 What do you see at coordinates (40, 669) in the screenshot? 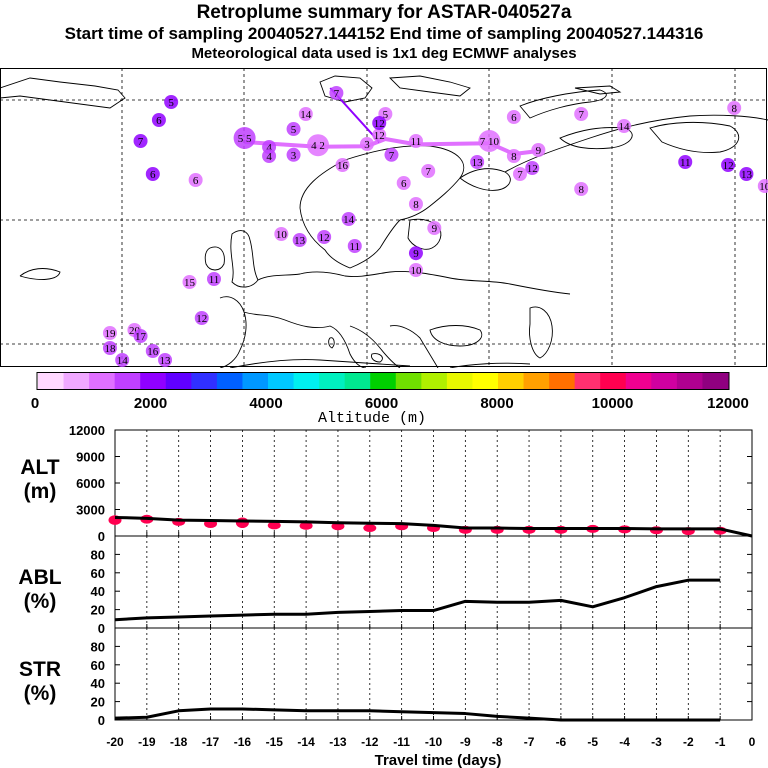
I see `y-axis-label-name: STR` at bounding box center [40, 669].